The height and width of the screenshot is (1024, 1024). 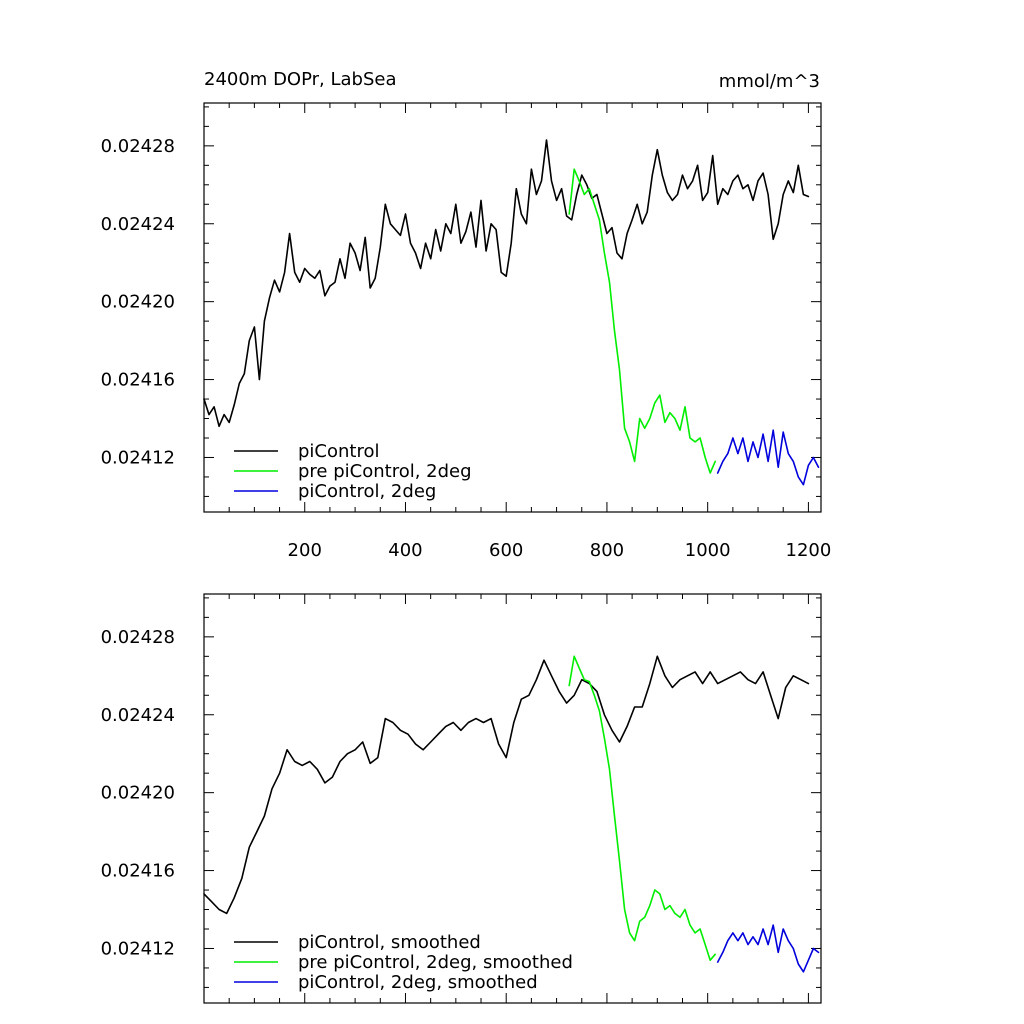 I want to click on x-tick-label: 400, so click(x=405, y=550).